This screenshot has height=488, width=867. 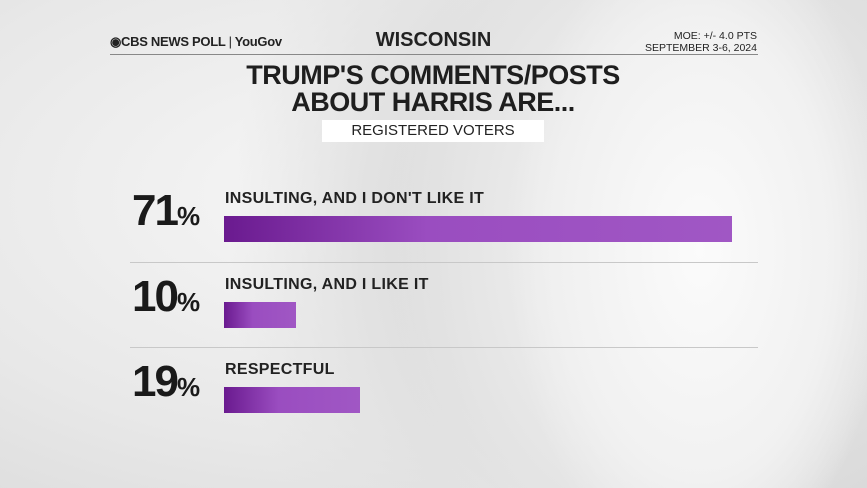 I want to click on poll-info: MOE: +/- 4.0 PTS SEPTEMBER 3-6, 2024, so click(x=701, y=42).